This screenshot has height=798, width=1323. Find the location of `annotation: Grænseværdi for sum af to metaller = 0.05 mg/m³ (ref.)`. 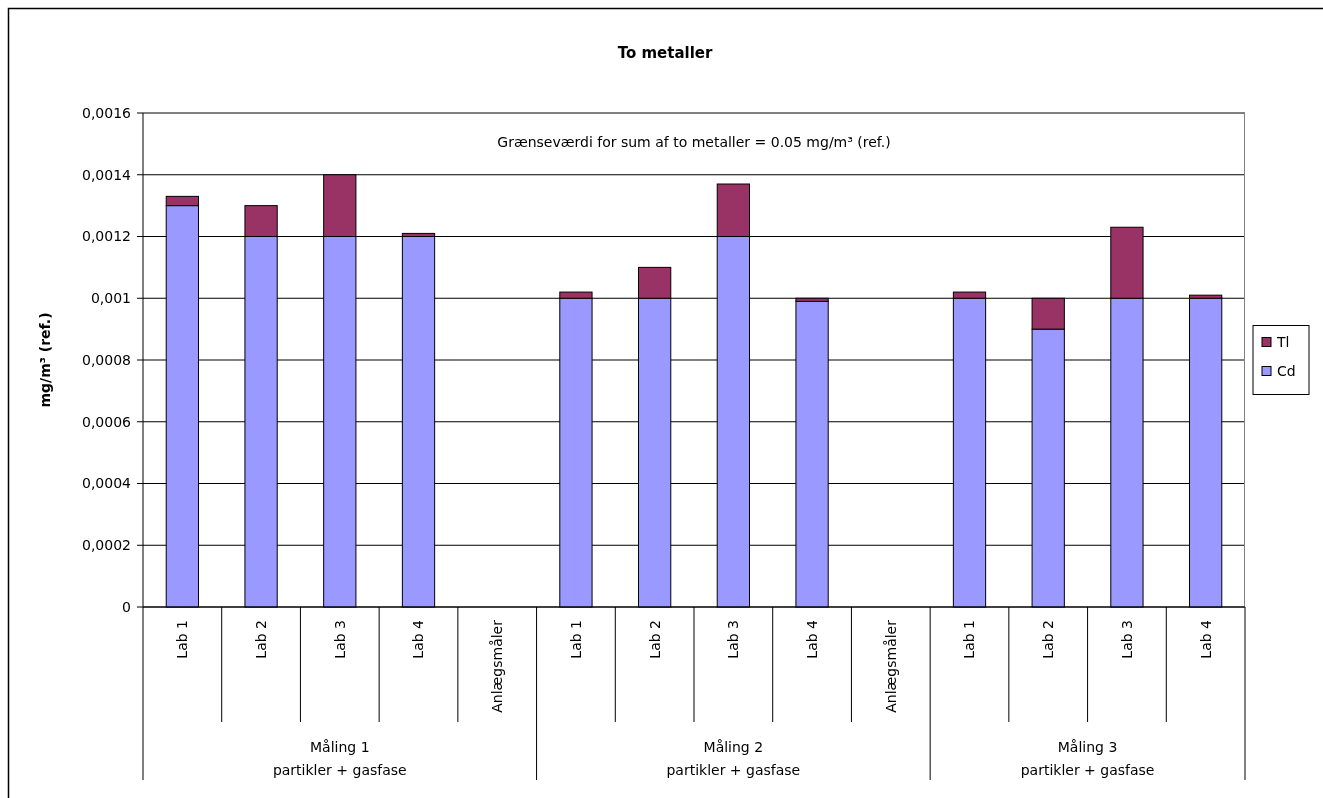

annotation: Grænseværdi for sum af to metaller = 0.05 mg/m³ (ref.) is located at coordinates (694, 141).